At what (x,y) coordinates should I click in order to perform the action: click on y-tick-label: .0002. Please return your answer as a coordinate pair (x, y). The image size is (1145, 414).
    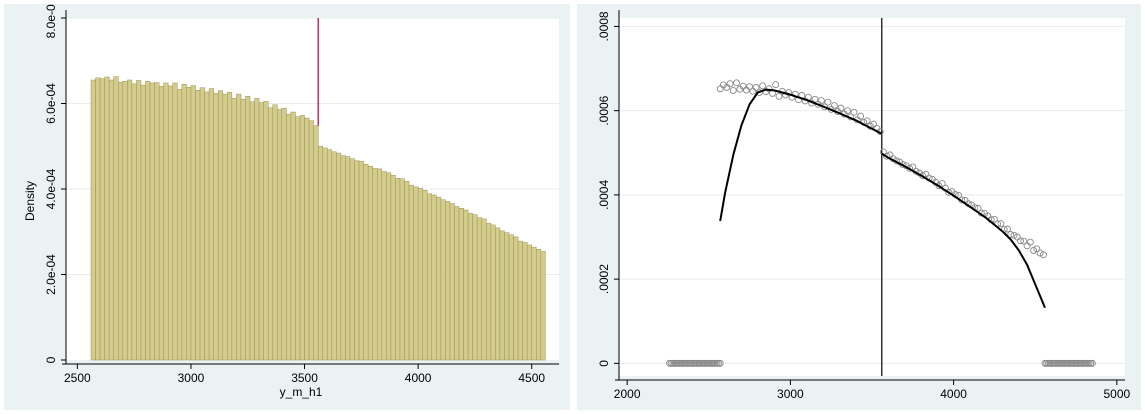
    Looking at the image, I should click on (604, 279).